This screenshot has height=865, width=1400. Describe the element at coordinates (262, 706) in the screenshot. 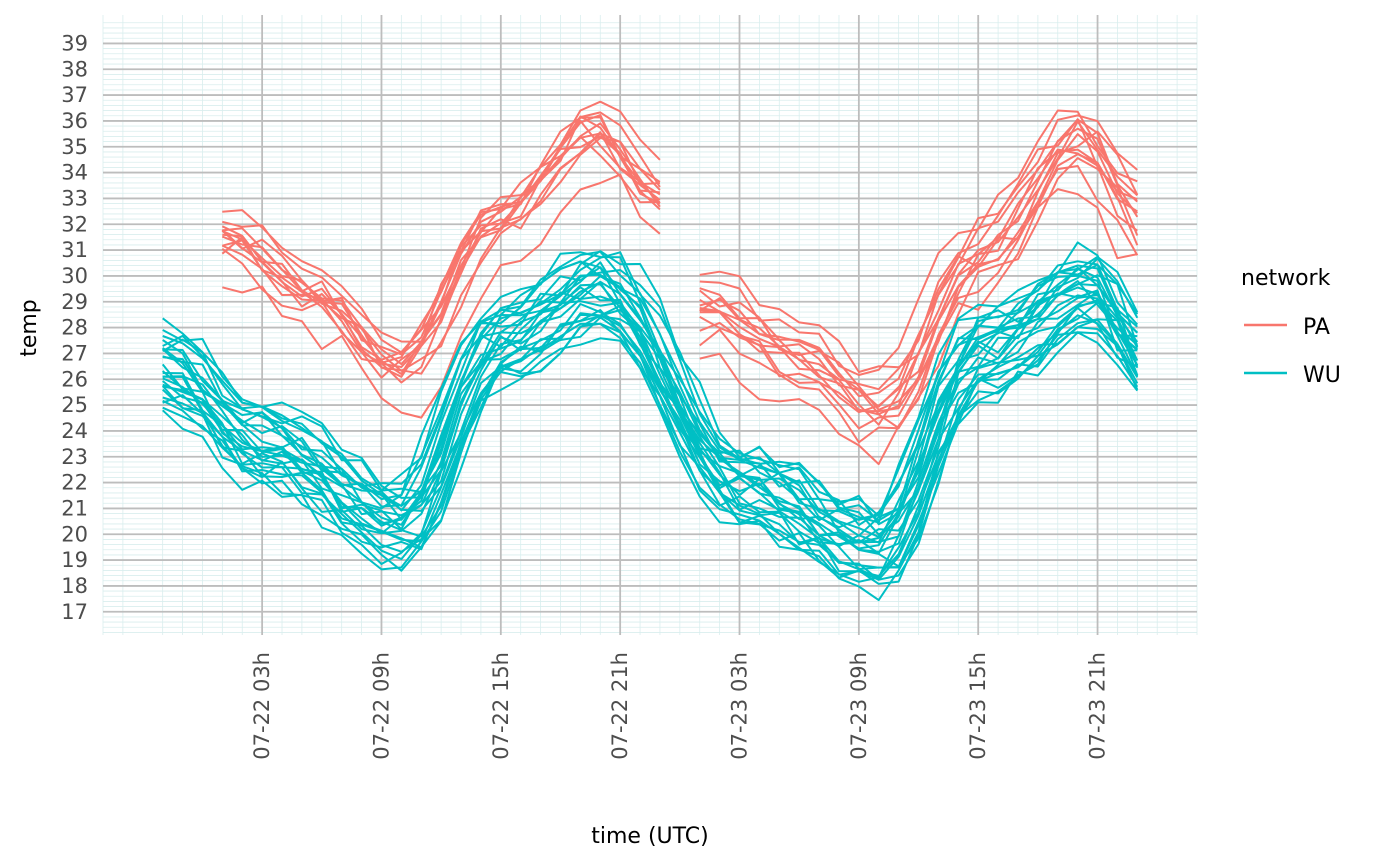

I see `x-tick-label: 07-22 03h` at that location.